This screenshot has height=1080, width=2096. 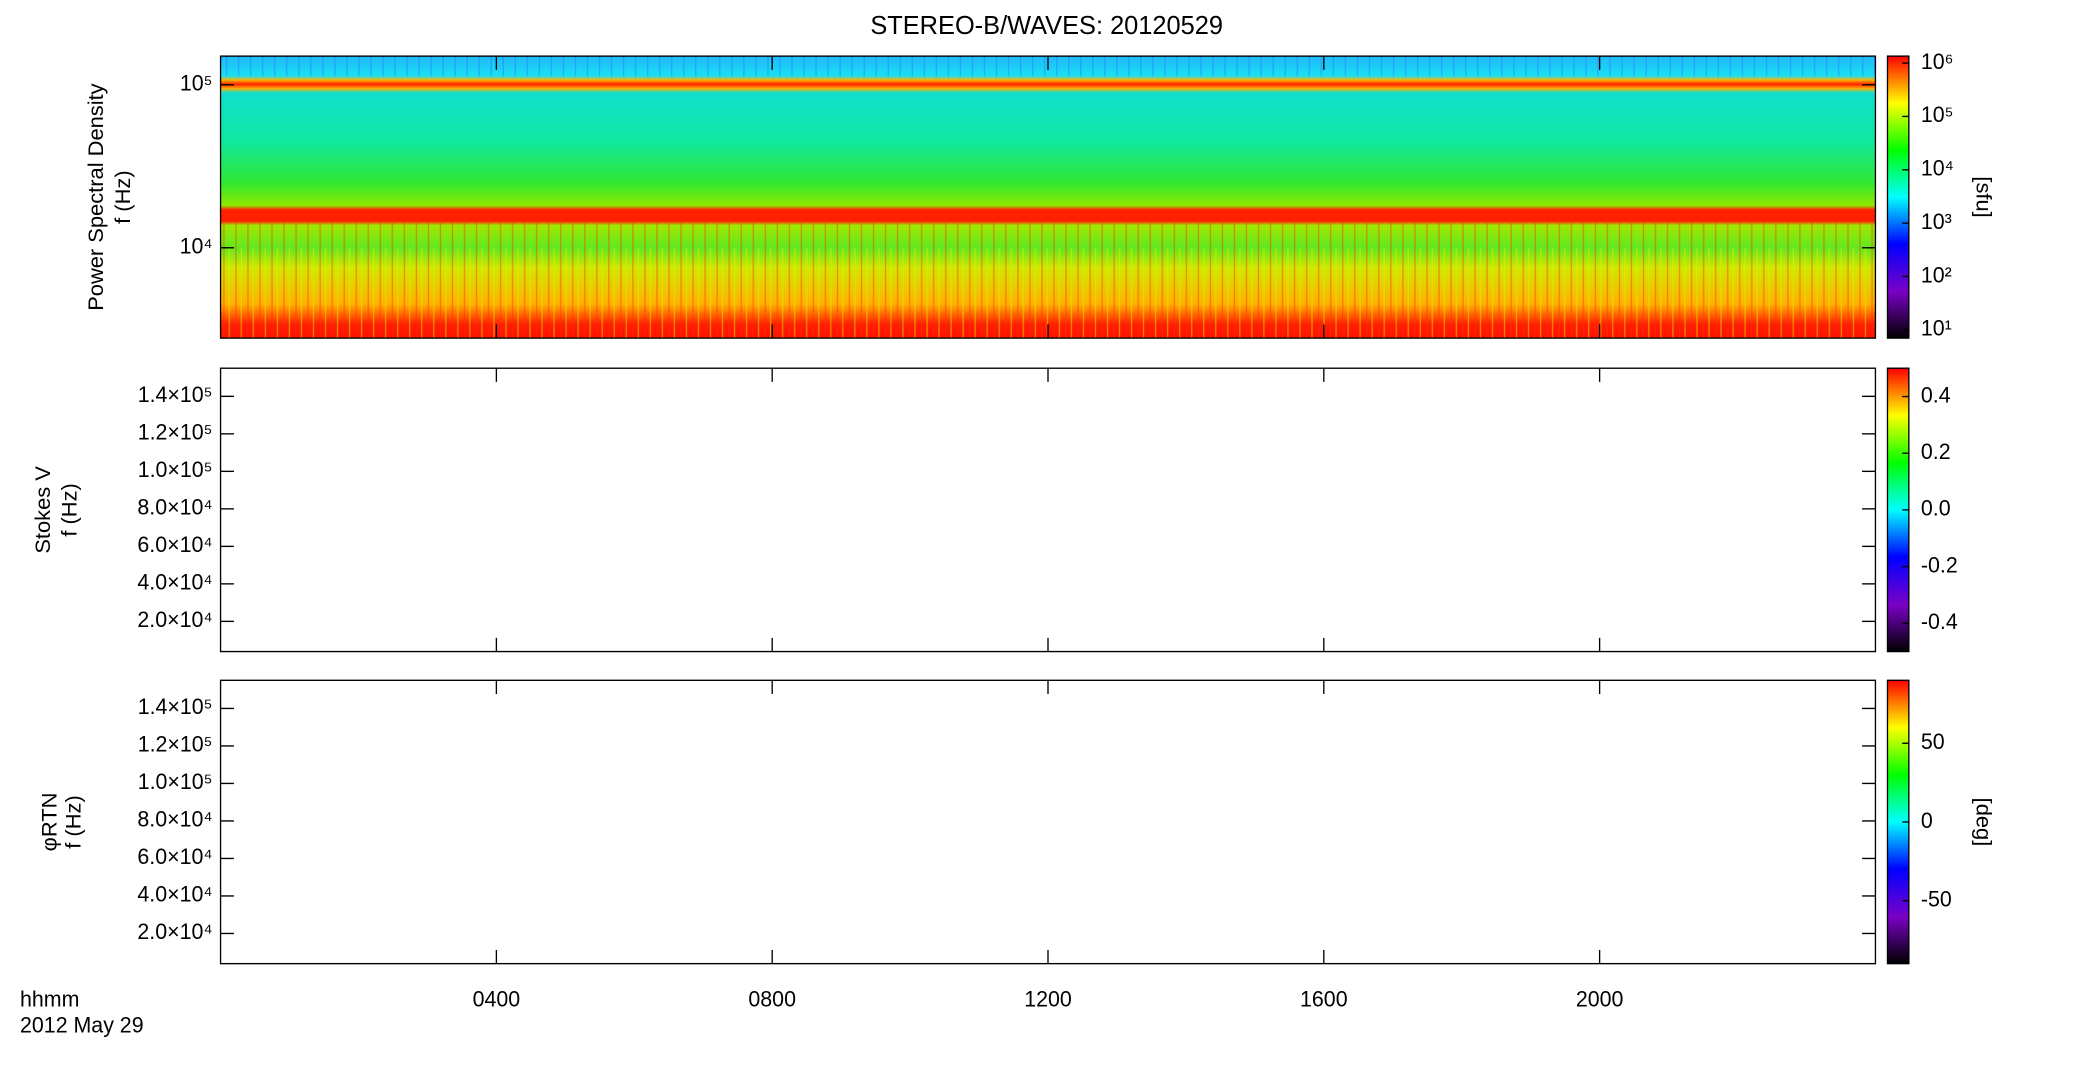 What do you see at coordinates (772, 998) in the screenshot?
I see `x-tick-label: 0800` at bounding box center [772, 998].